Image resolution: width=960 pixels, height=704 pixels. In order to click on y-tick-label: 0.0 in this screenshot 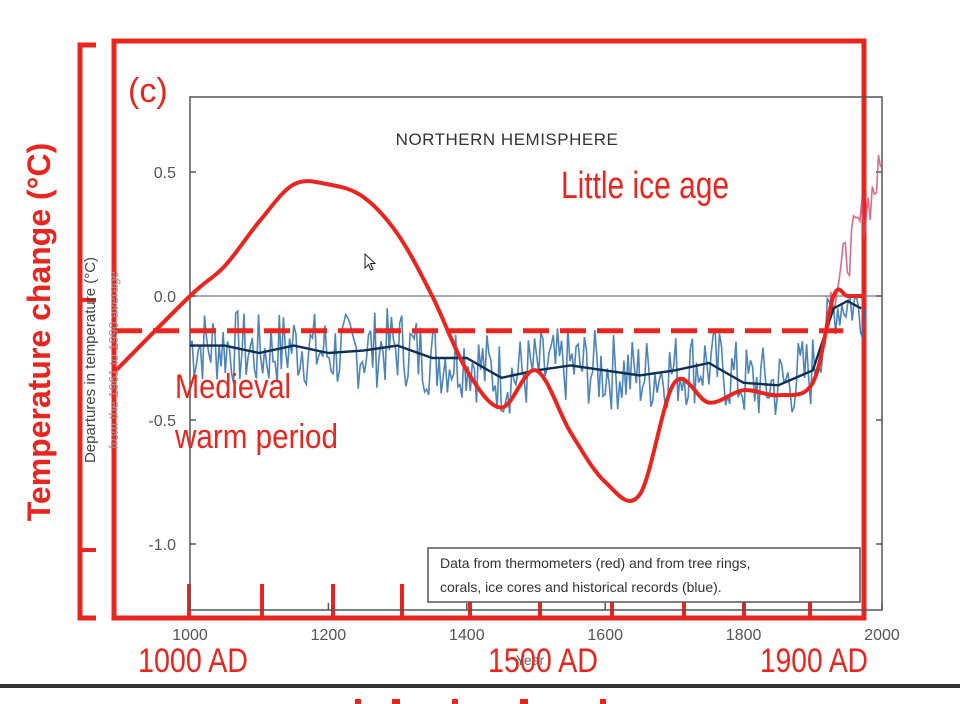, I will do `click(165, 297)`.